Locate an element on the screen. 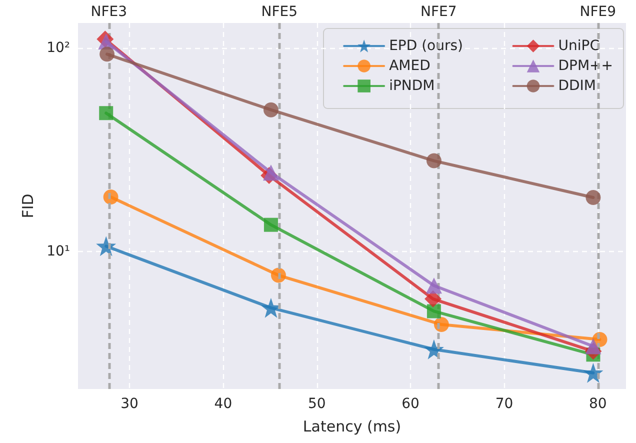 The height and width of the screenshot is (443, 636). y-tick-label: 10² is located at coordinates (58, 48).